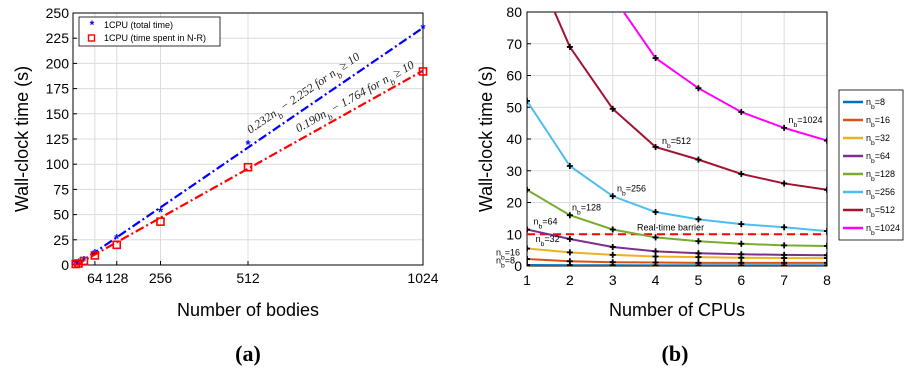  Describe the element at coordinates (741, 280) in the screenshot. I see `b-xtick-label: 6` at that location.